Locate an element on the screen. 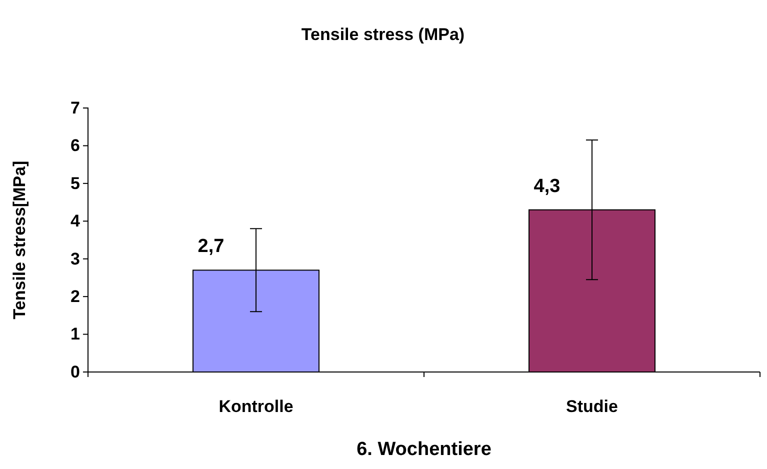 This screenshot has height=469, width=767. data-label: 2,7 is located at coordinates (211, 247).